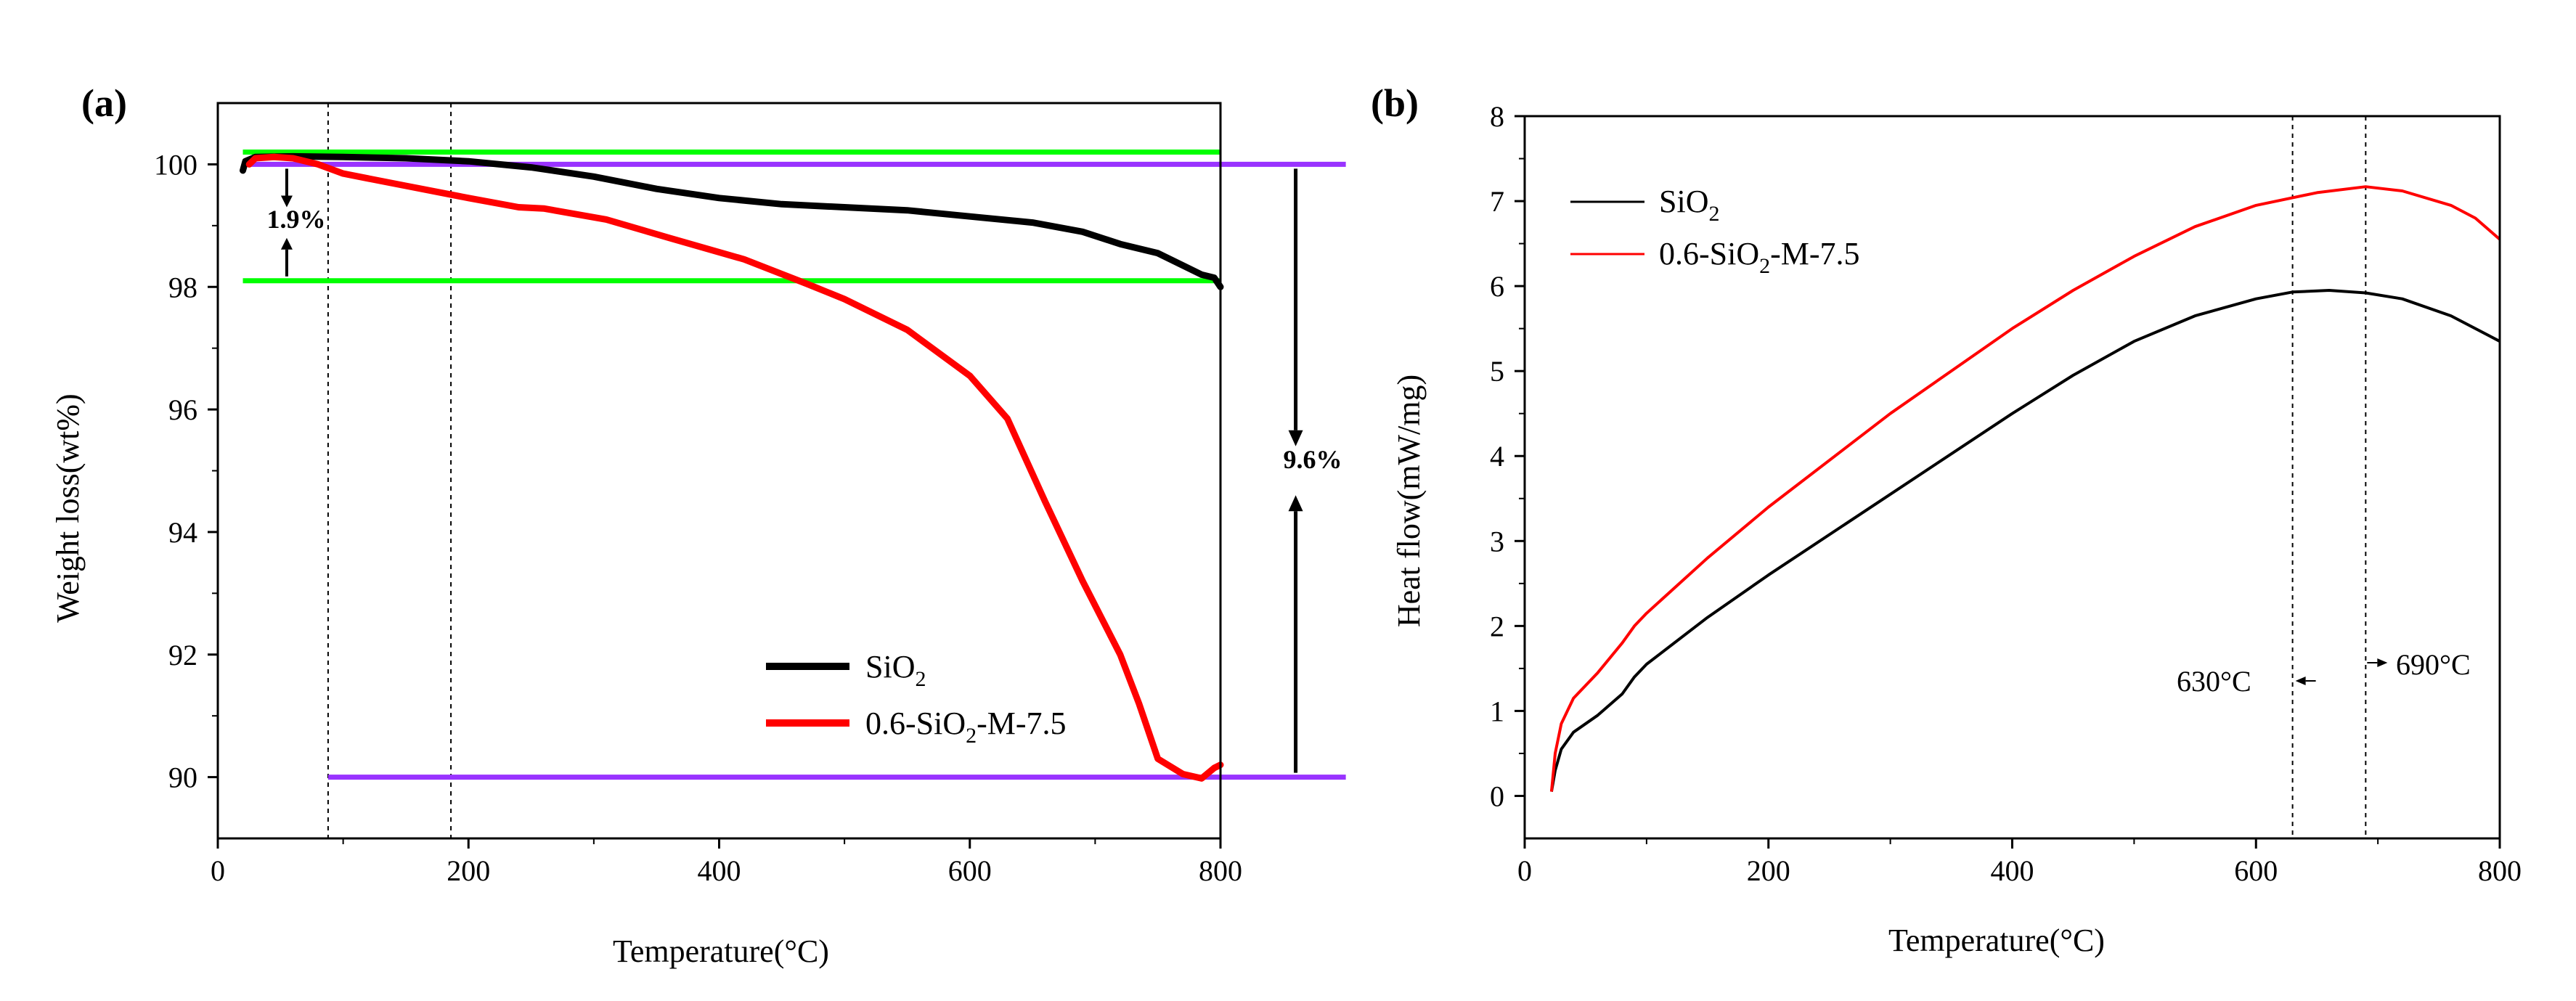 This screenshot has width=2576, height=1001. I want to click on arrowhead-small-up, so click(286, 243).